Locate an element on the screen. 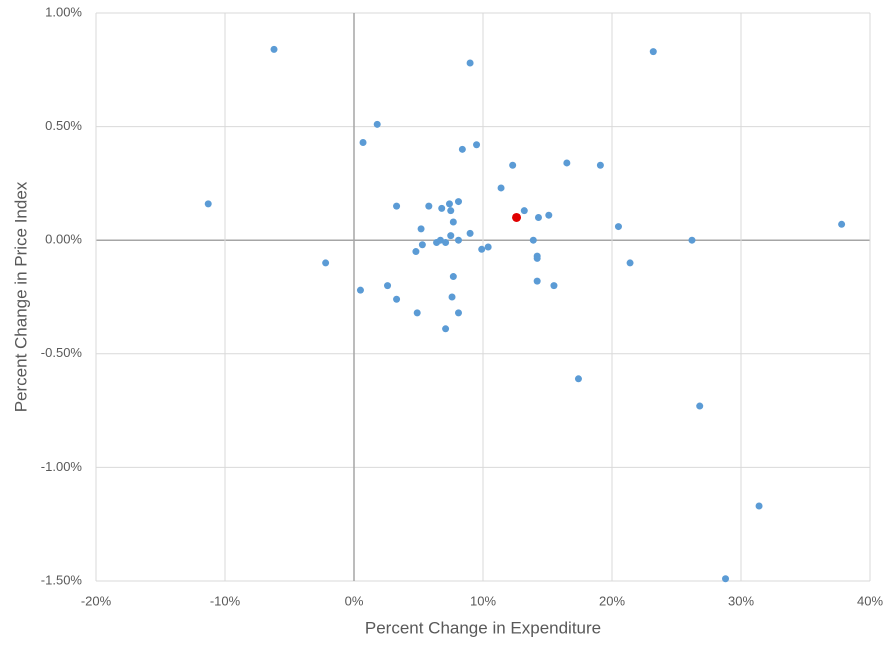 This screenshot has height=645, width=889. y-tick-label: 1.00% is located at coordinates (63, 11).